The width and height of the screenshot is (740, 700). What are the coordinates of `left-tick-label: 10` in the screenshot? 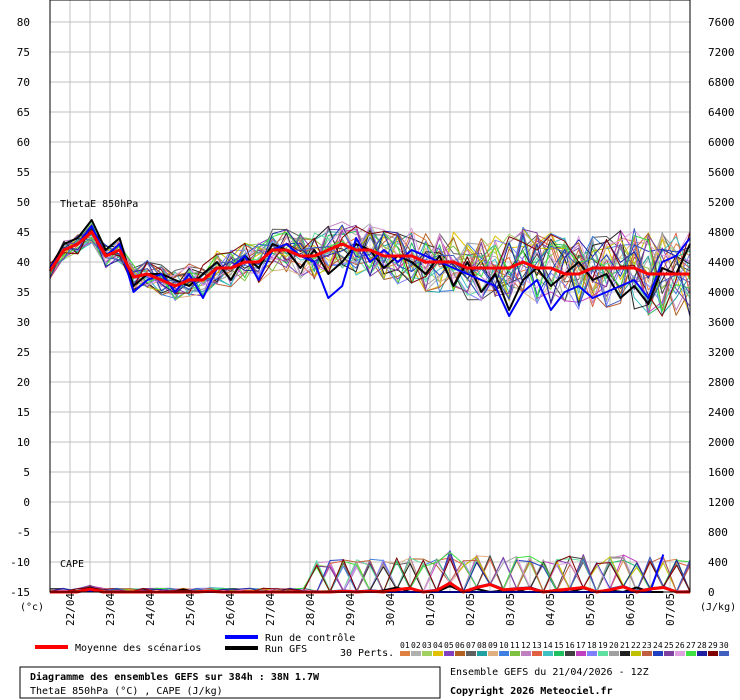 It's located at (23, 442).